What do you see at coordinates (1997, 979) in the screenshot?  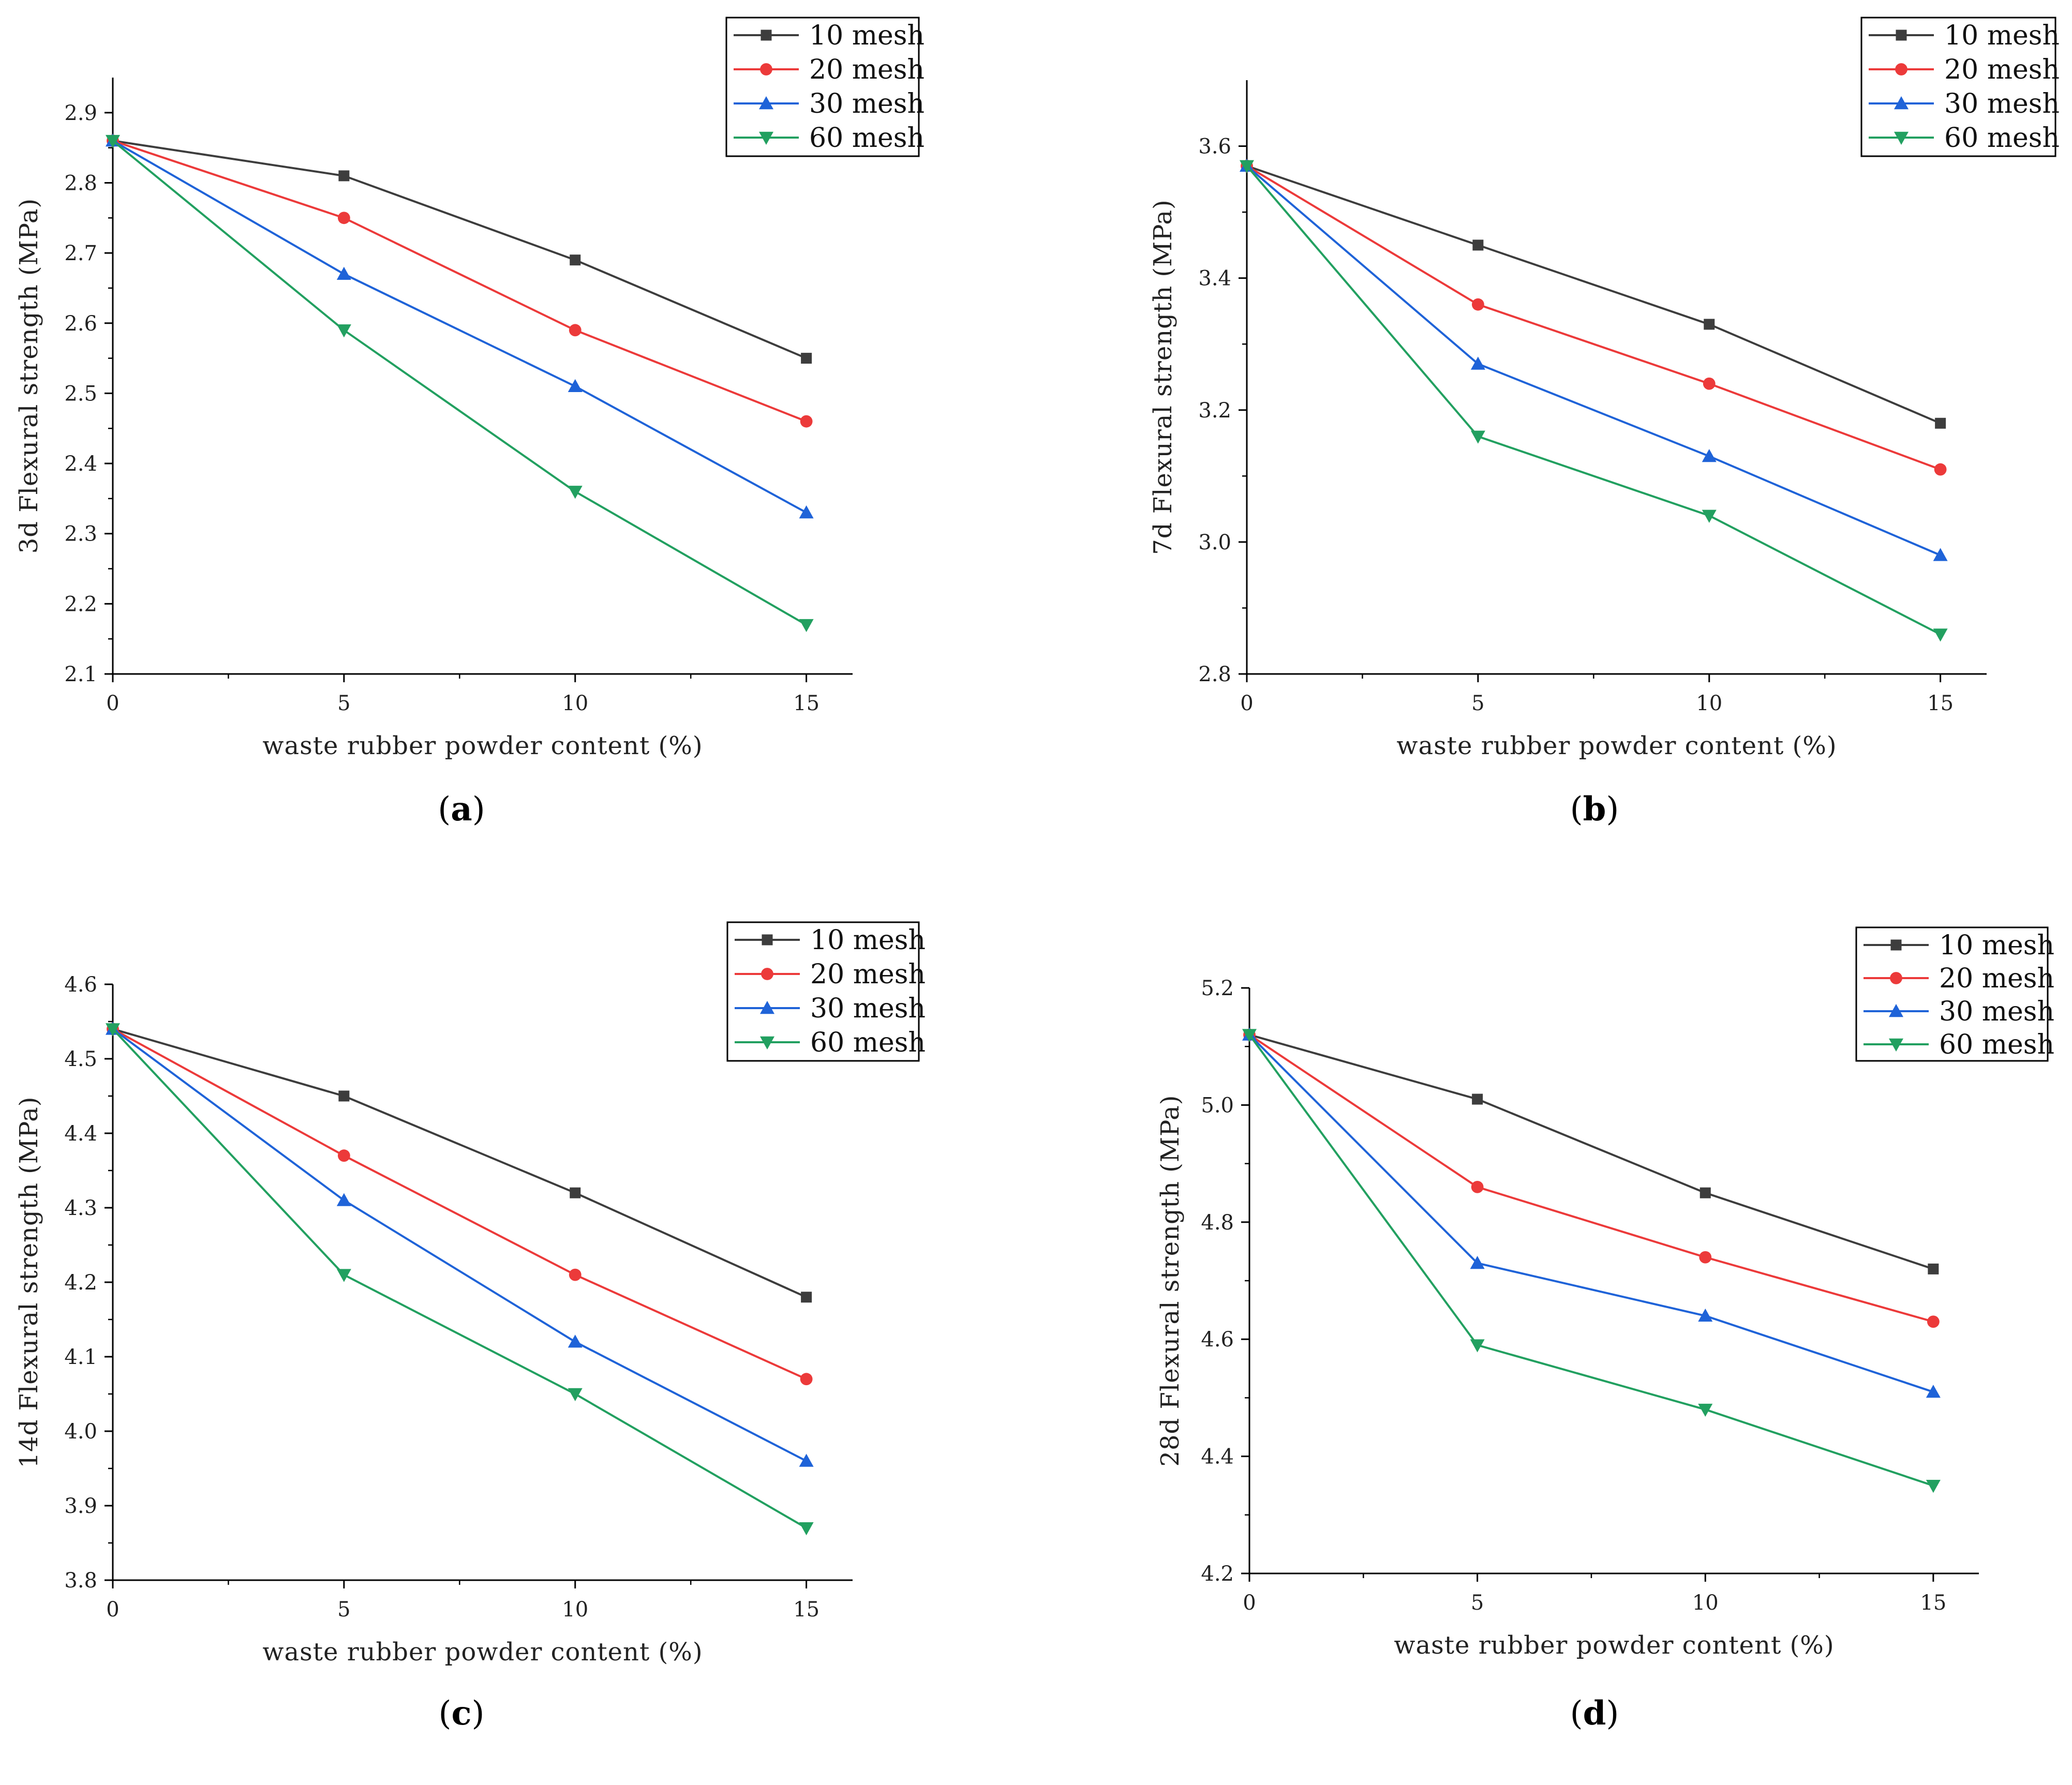 I see `legend-label: 20 mesh` at bounding box center [1997, 979].